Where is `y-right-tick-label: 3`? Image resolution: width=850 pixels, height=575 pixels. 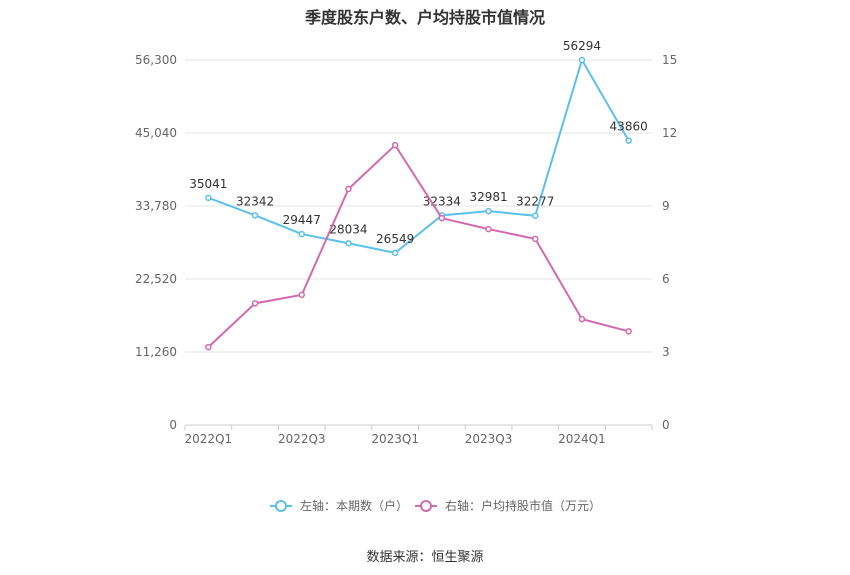
y-right-tick-label: 3 is located at coordinates (666, 352).